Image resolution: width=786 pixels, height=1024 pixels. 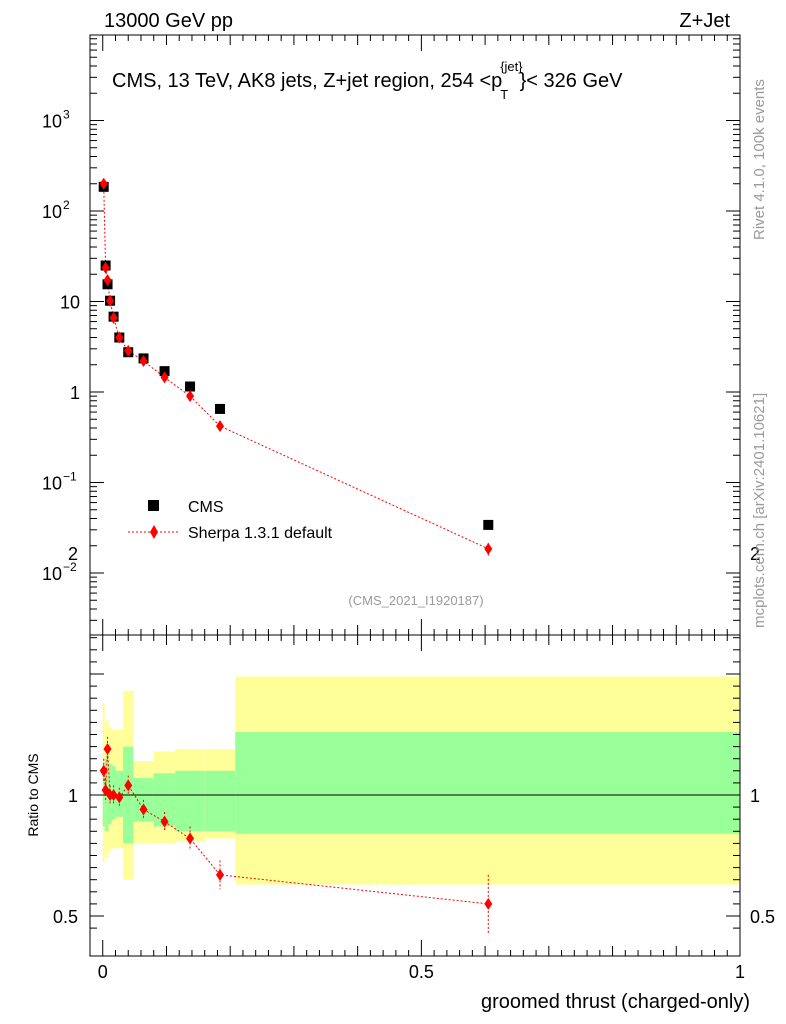 I want to click on y-tick-label: 1, so click(x=75, y=393).